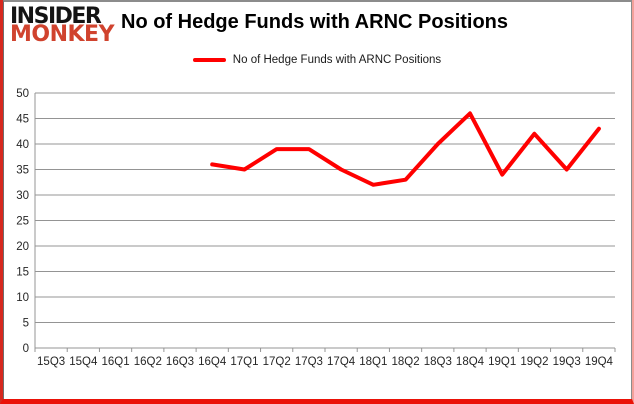 The width and height of the screenshot is (634, 404). I want to click on svg-text: 20, so click(22, 247).